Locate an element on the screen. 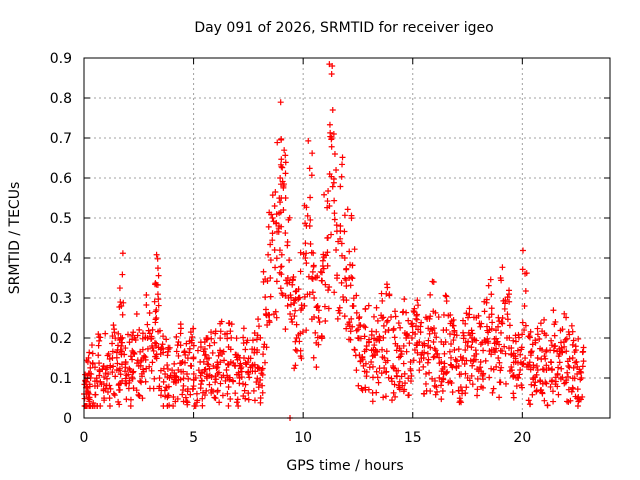  y-tick-label: 0.9 is located at coordinates (61, 59).